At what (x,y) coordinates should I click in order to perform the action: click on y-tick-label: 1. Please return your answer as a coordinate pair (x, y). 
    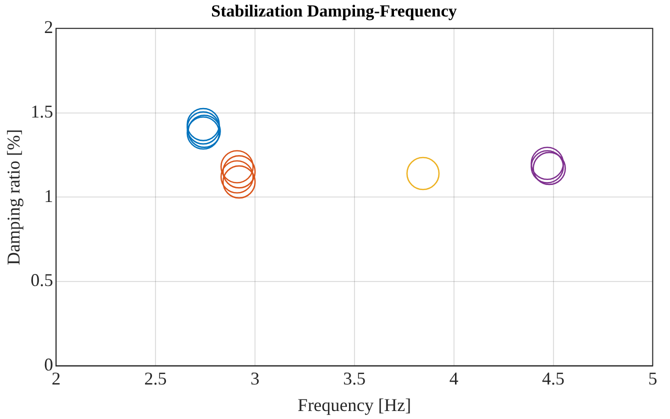
    Looking at the image, I should click on (49, 196).